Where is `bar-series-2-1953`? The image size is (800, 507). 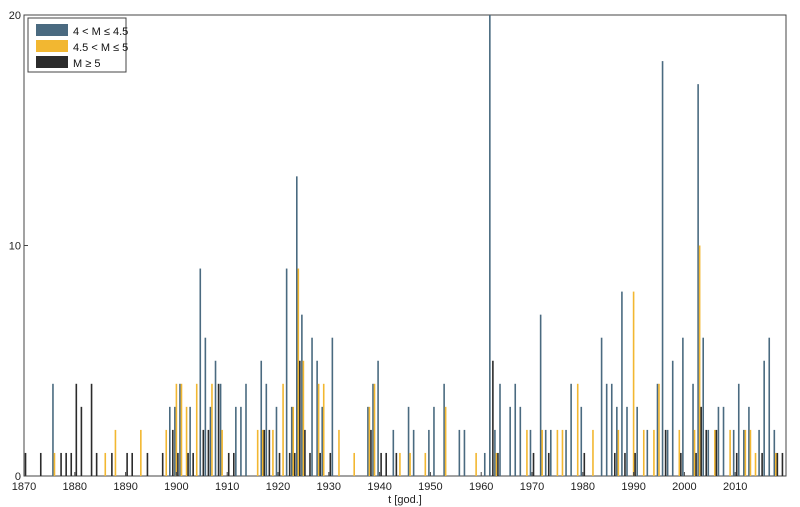 bar-series-2-1953 is located at coordinates (445, 441).